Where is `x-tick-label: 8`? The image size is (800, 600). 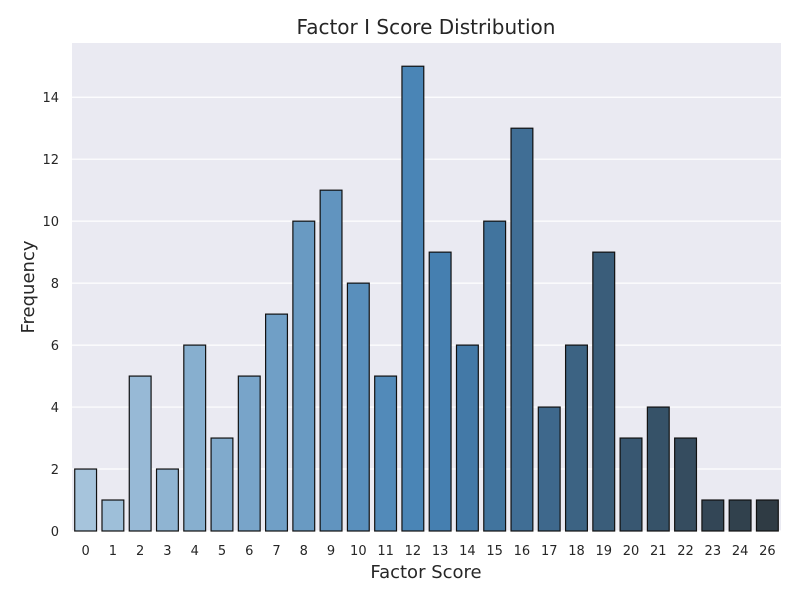
x-tick-label: 8 is located at coordinates (304, 551).